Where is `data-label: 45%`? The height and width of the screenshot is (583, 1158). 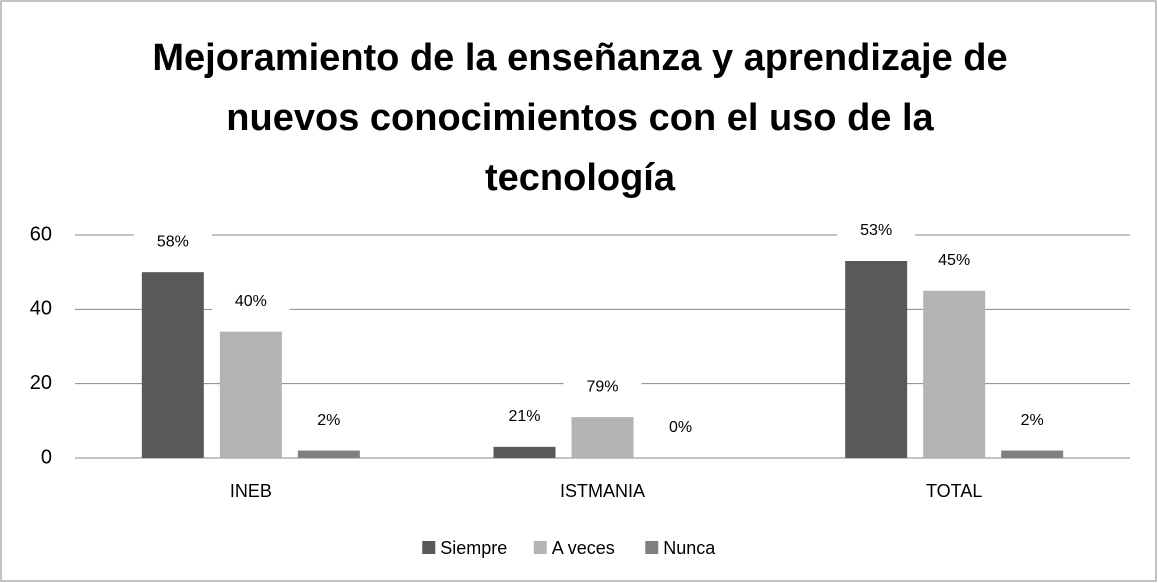
data-label: 45% is located at coordinates (954, 260).